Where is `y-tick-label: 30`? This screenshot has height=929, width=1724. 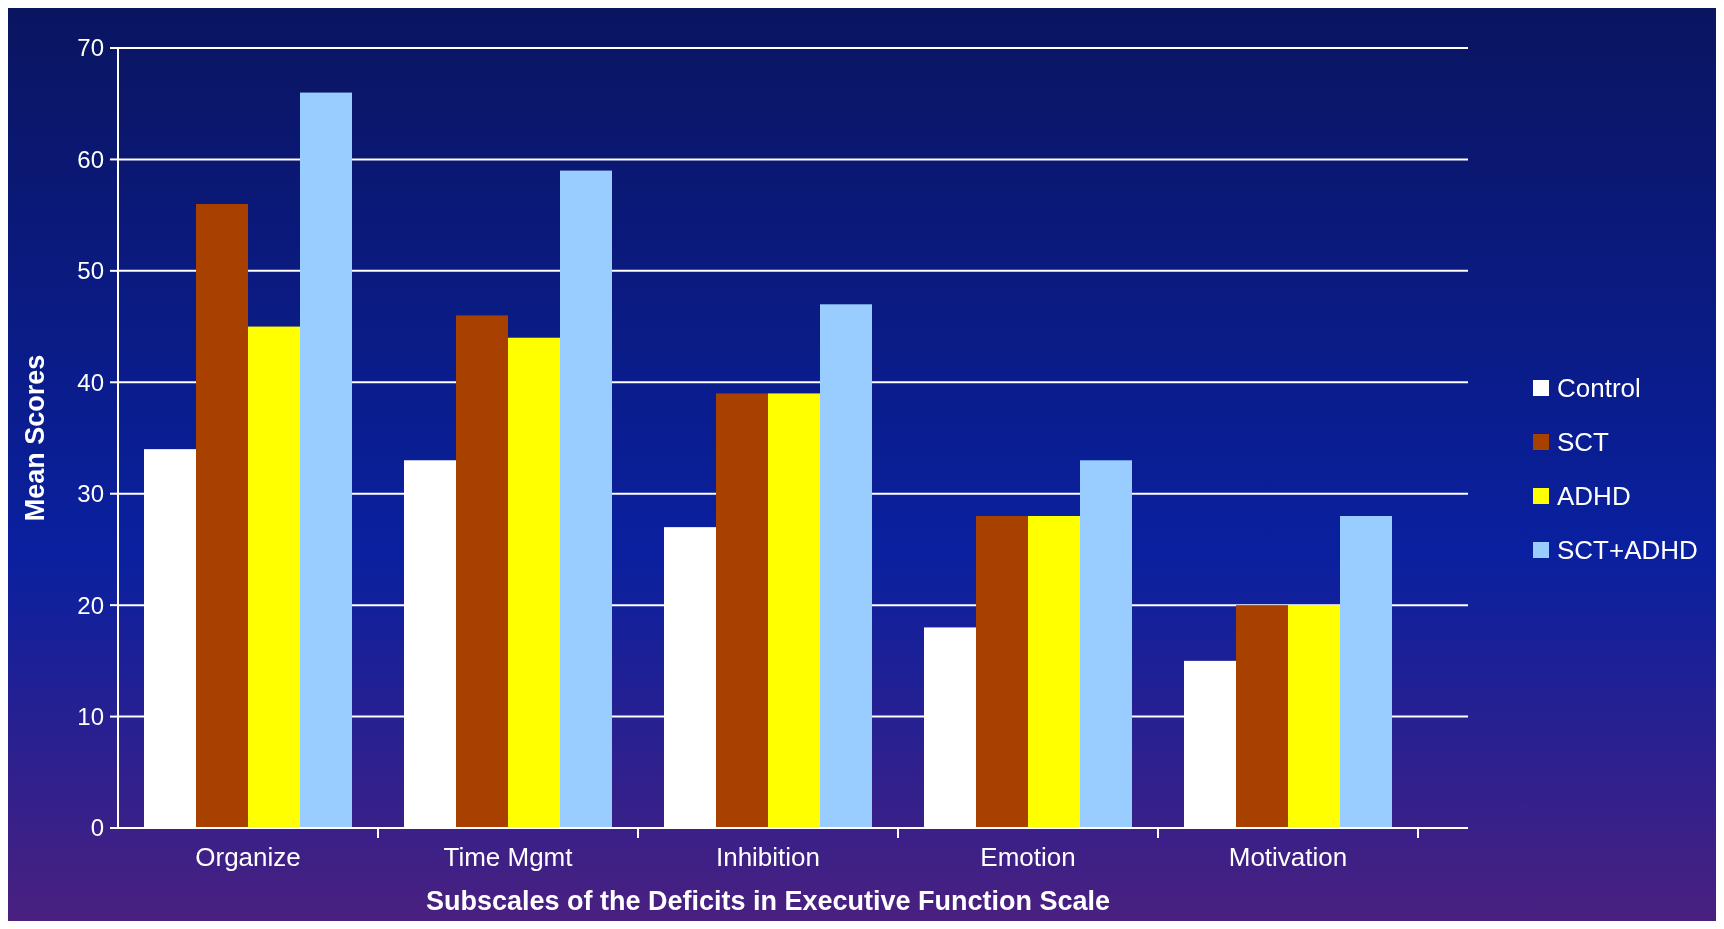
y-tick-label: 30 is located at coordinates (90, 494).